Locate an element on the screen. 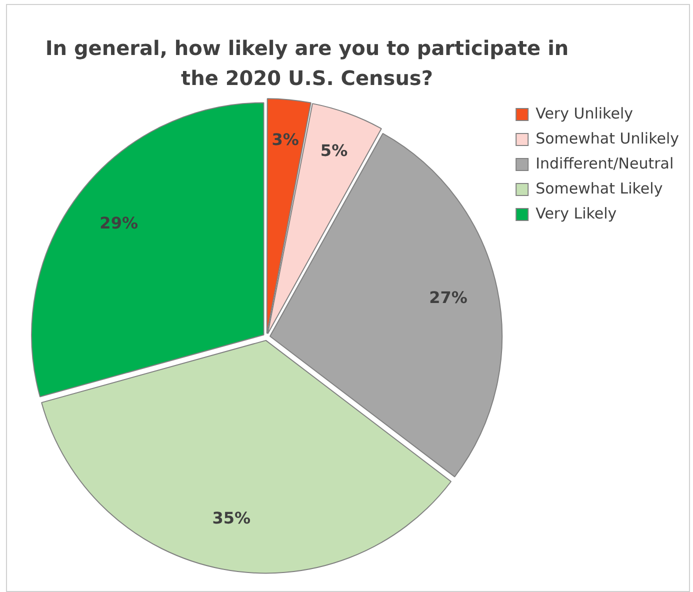 Image resolution: width=693 pixels, height=592 pixels. chart-title: In general, how likely are you to participate in the 2020 U.S. Census? is located at coordinates (307, 63).